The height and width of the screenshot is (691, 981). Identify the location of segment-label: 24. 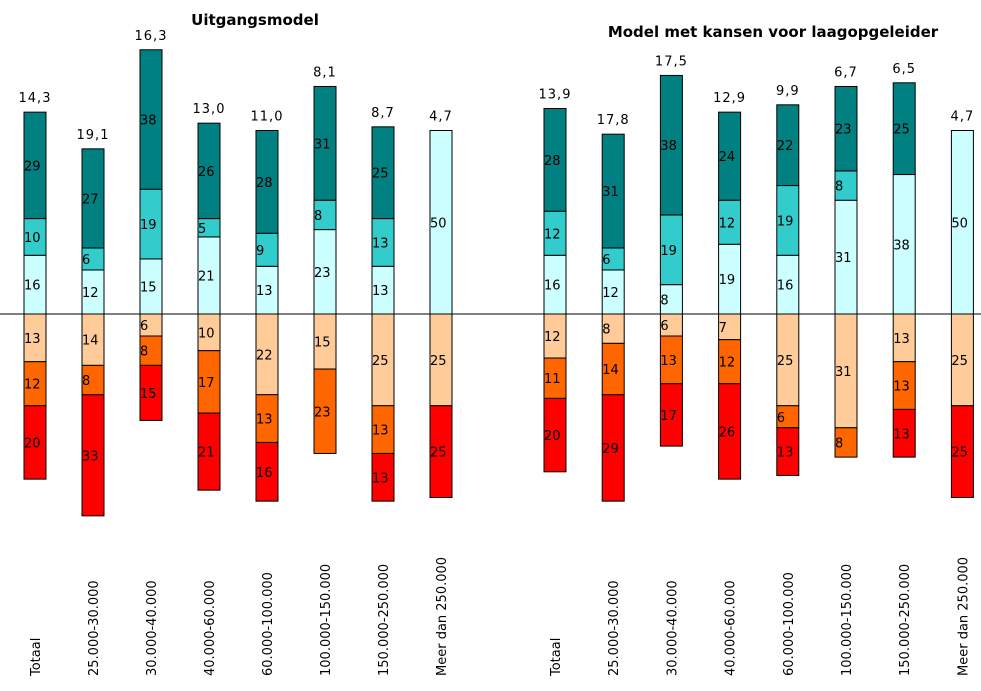
(727, 157).